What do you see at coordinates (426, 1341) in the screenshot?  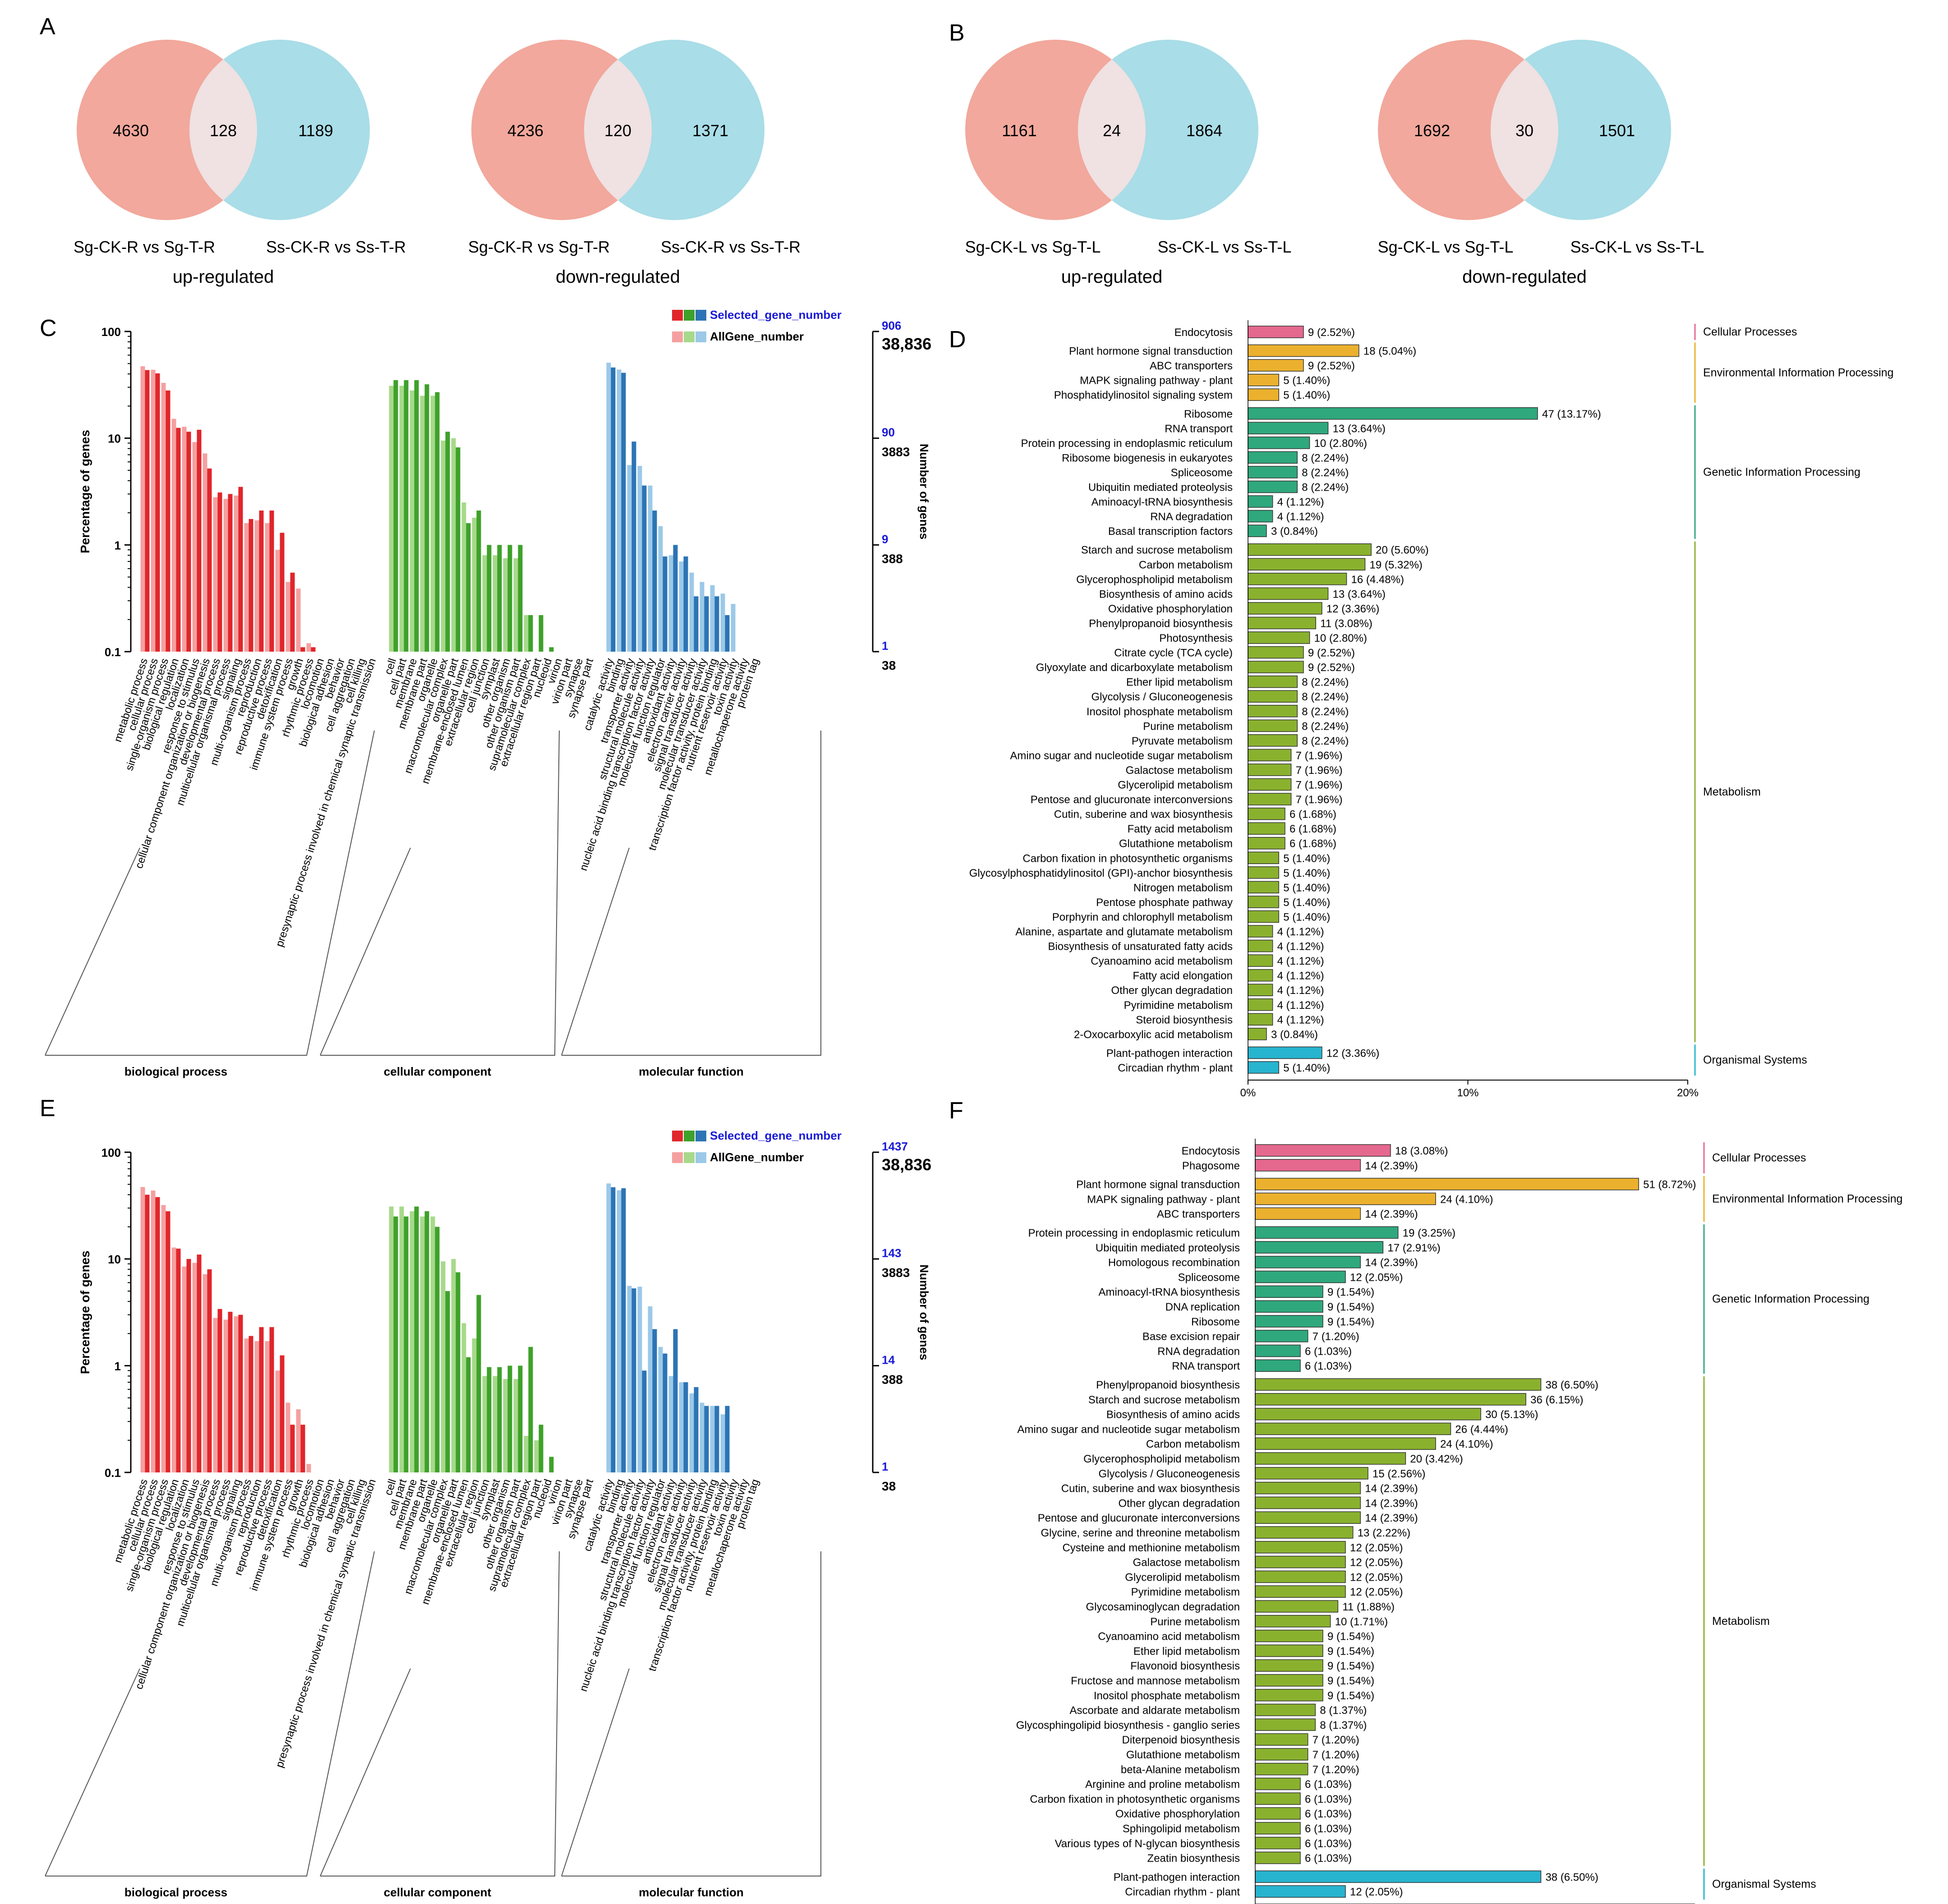 I see `bar-selected-membrane-part` at bounding box center [426, 1341].